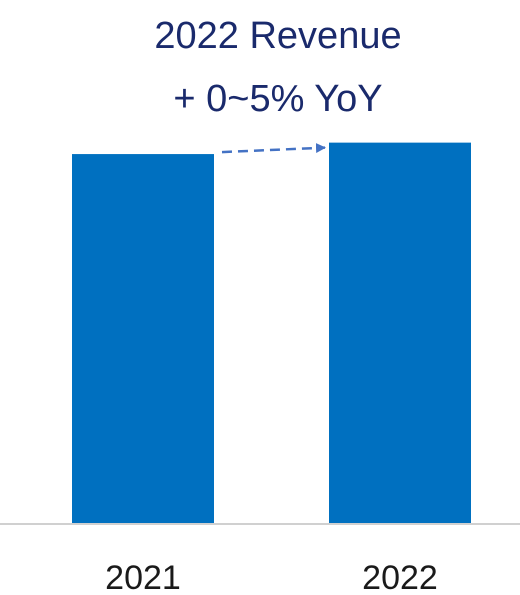 The width and height of the screenshot is (520, 595). What do you see at coordinates (277, 99) in the screenshot?
I see `chart-title-line-2: + 0~5% YoY` at bounding box center [277, 99].